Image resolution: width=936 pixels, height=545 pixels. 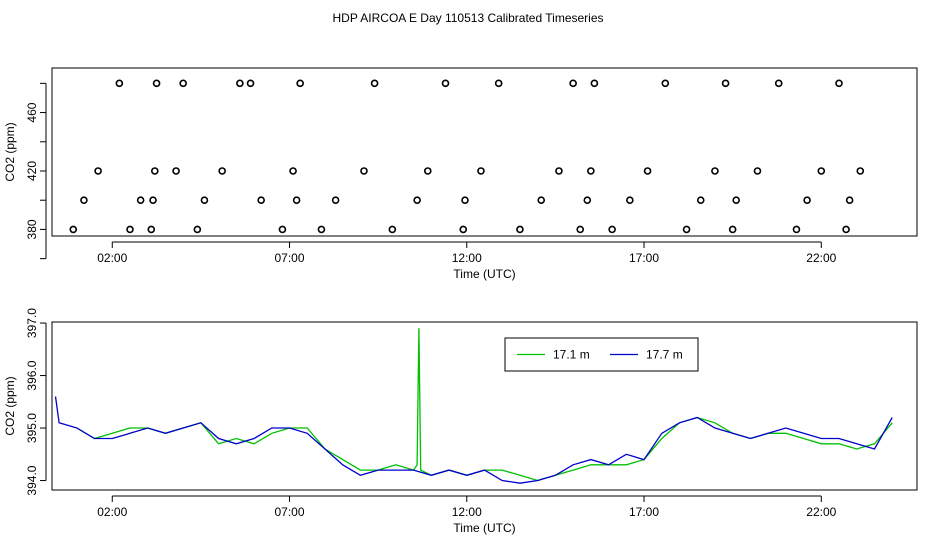 I want to click on series-line-17-7-m, so click(x=473, y=440).